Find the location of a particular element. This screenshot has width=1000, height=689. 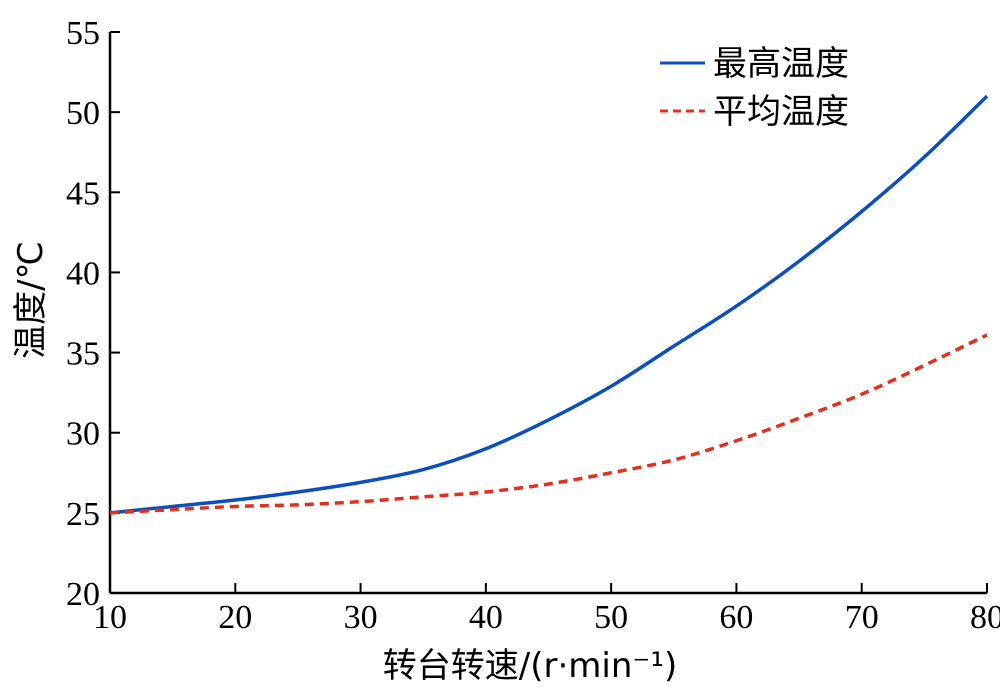

y-tick-label: 20 is located at coordinates (83, 594).